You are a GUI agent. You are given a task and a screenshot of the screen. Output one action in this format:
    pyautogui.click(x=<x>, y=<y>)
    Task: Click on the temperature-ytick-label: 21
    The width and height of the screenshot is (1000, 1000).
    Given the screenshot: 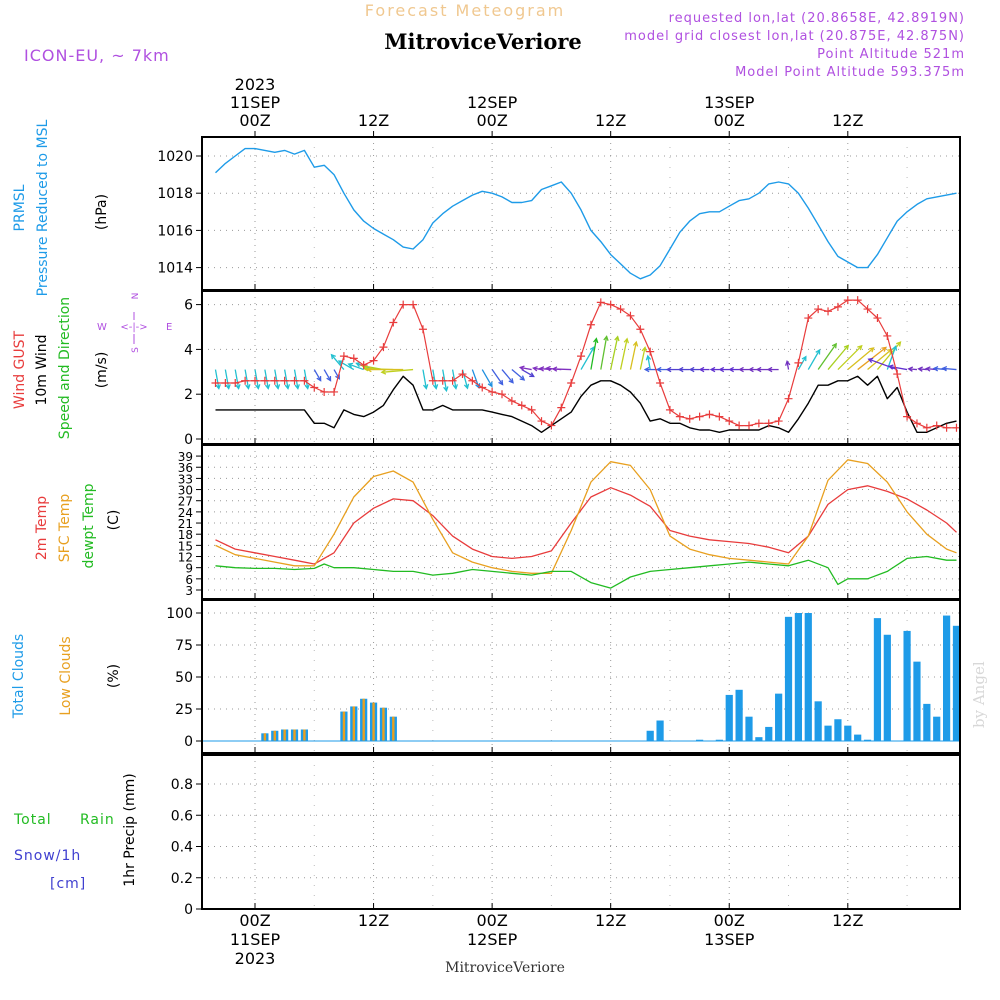 What is the action you would take?
    pyautogui.click(x=185, y=524)
    